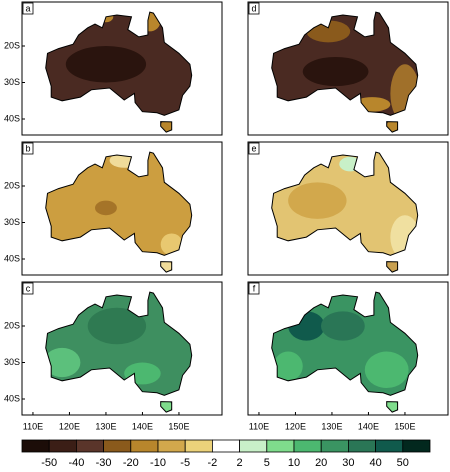 This screenshot has height=472, width=450. I want to click on colorbar-label: 30, so click(348, 463).